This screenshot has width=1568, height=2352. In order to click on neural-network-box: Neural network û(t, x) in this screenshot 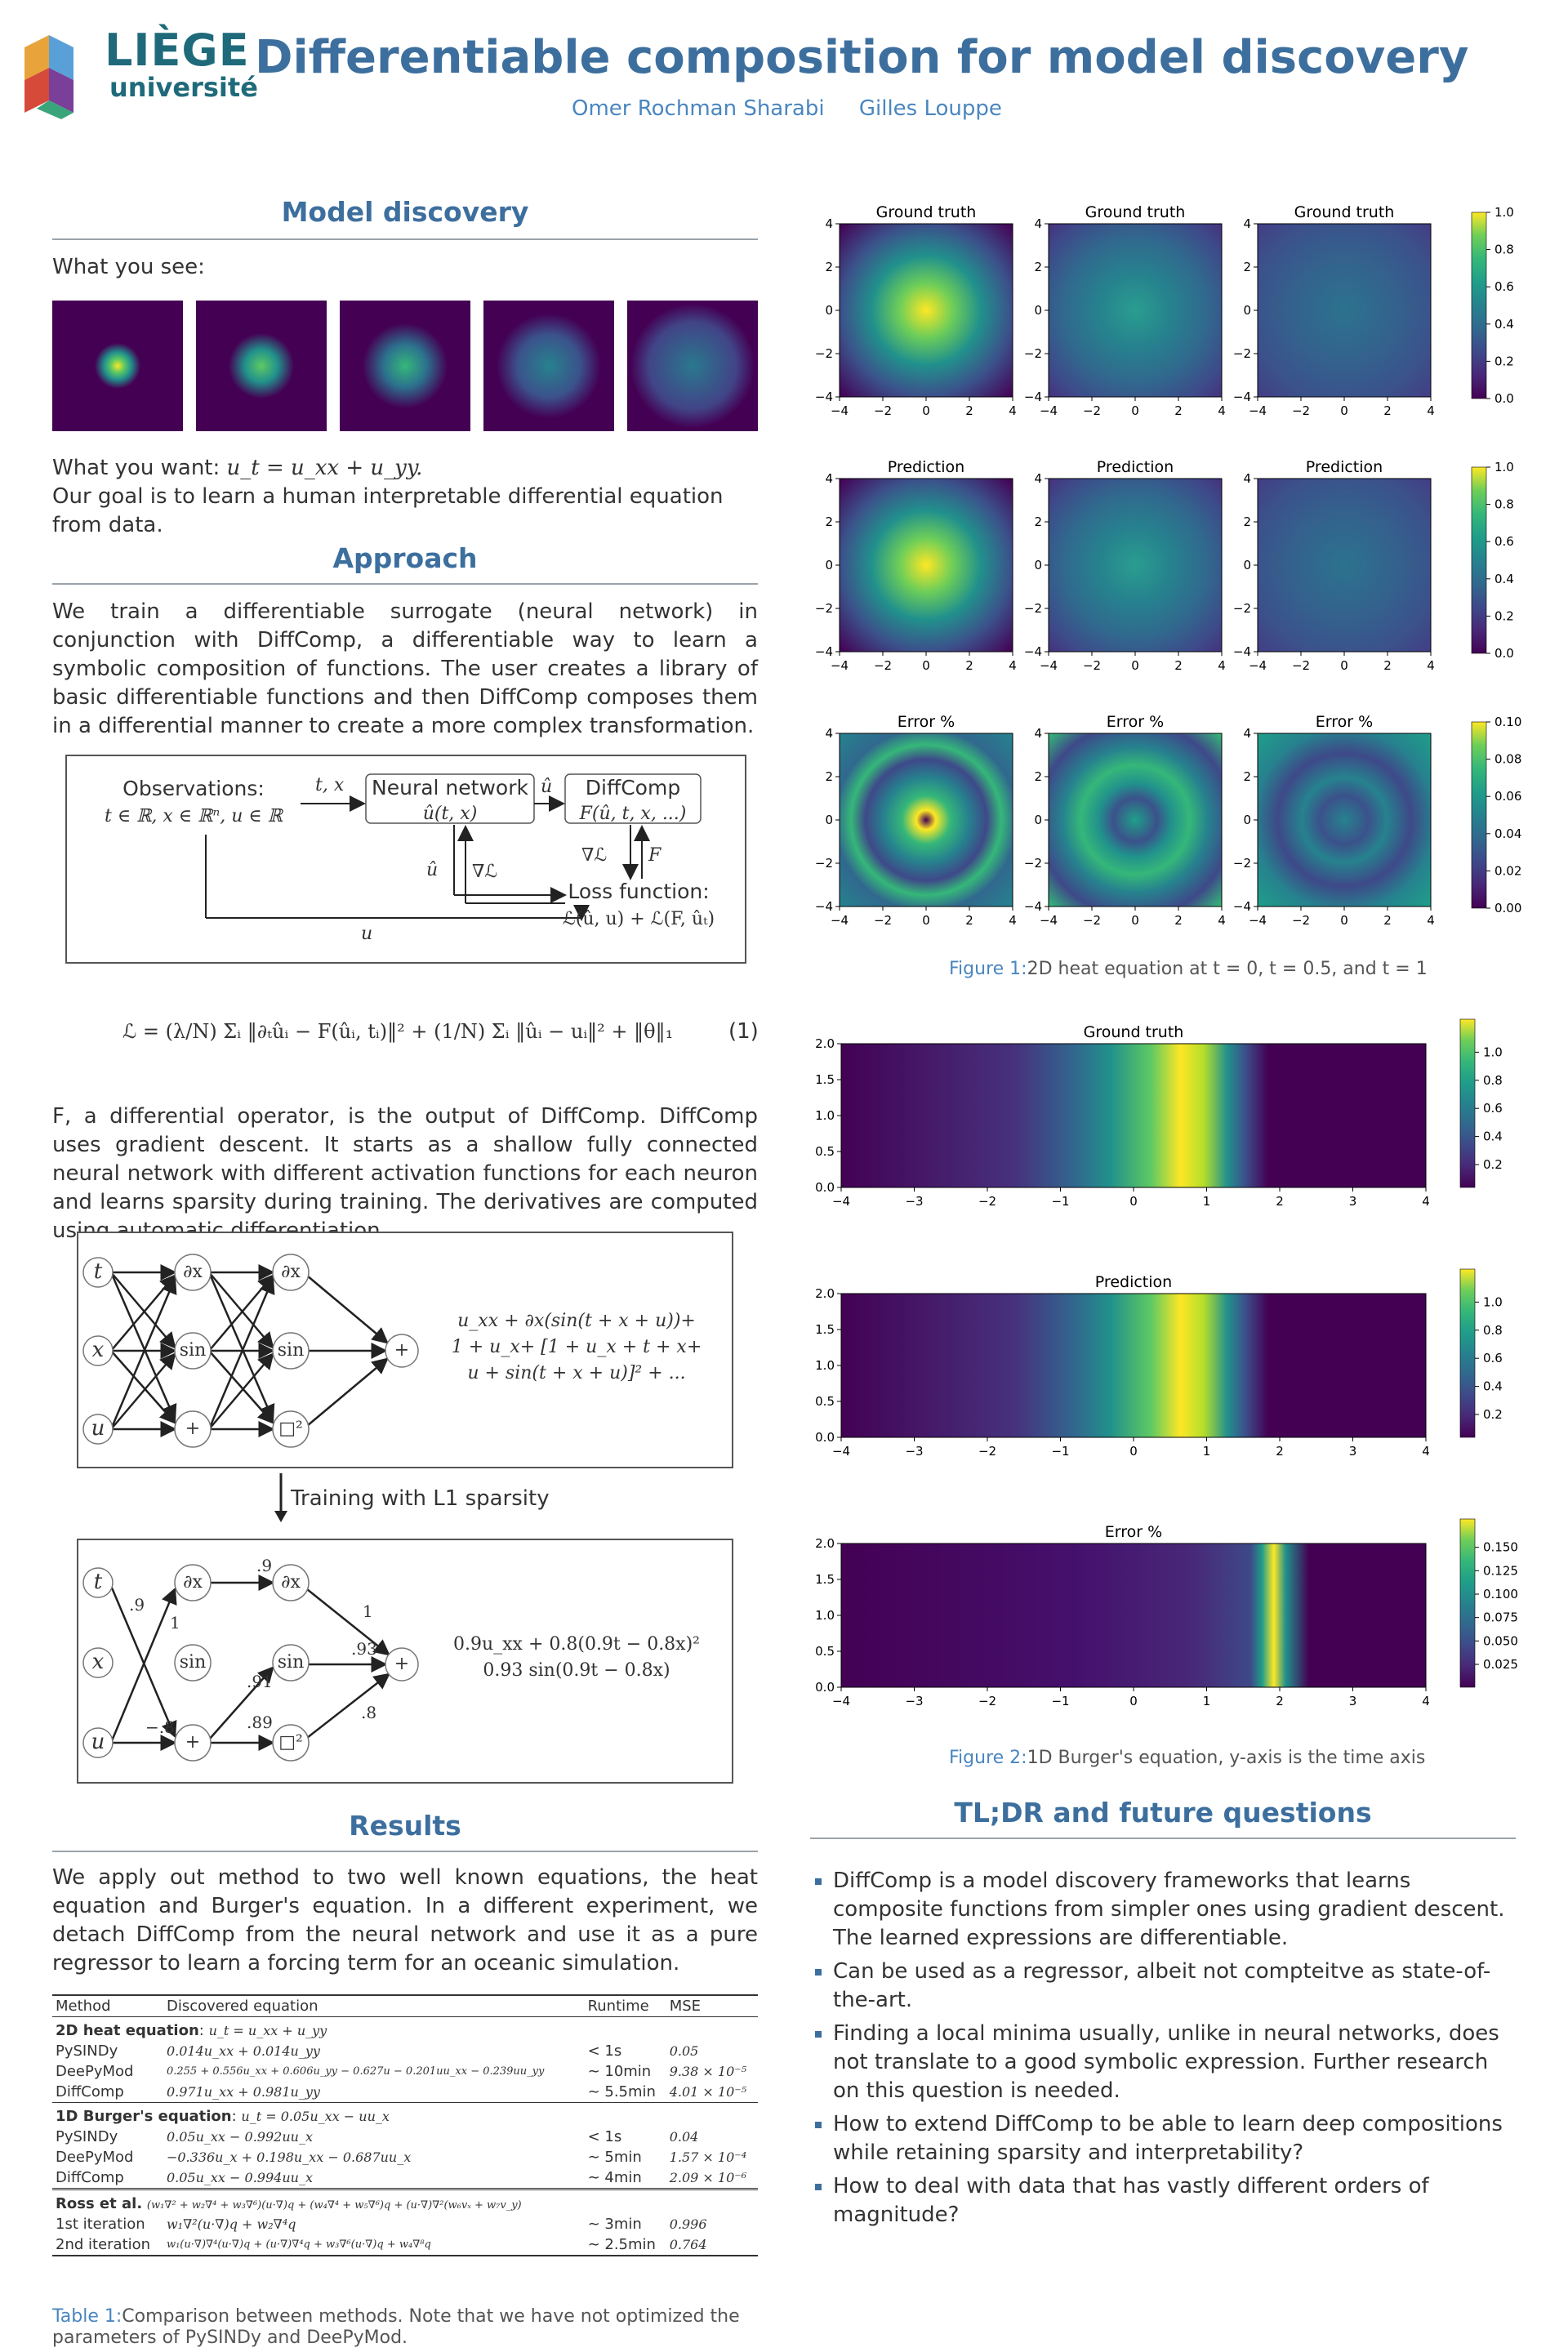, I will do `click(450, 800)`.